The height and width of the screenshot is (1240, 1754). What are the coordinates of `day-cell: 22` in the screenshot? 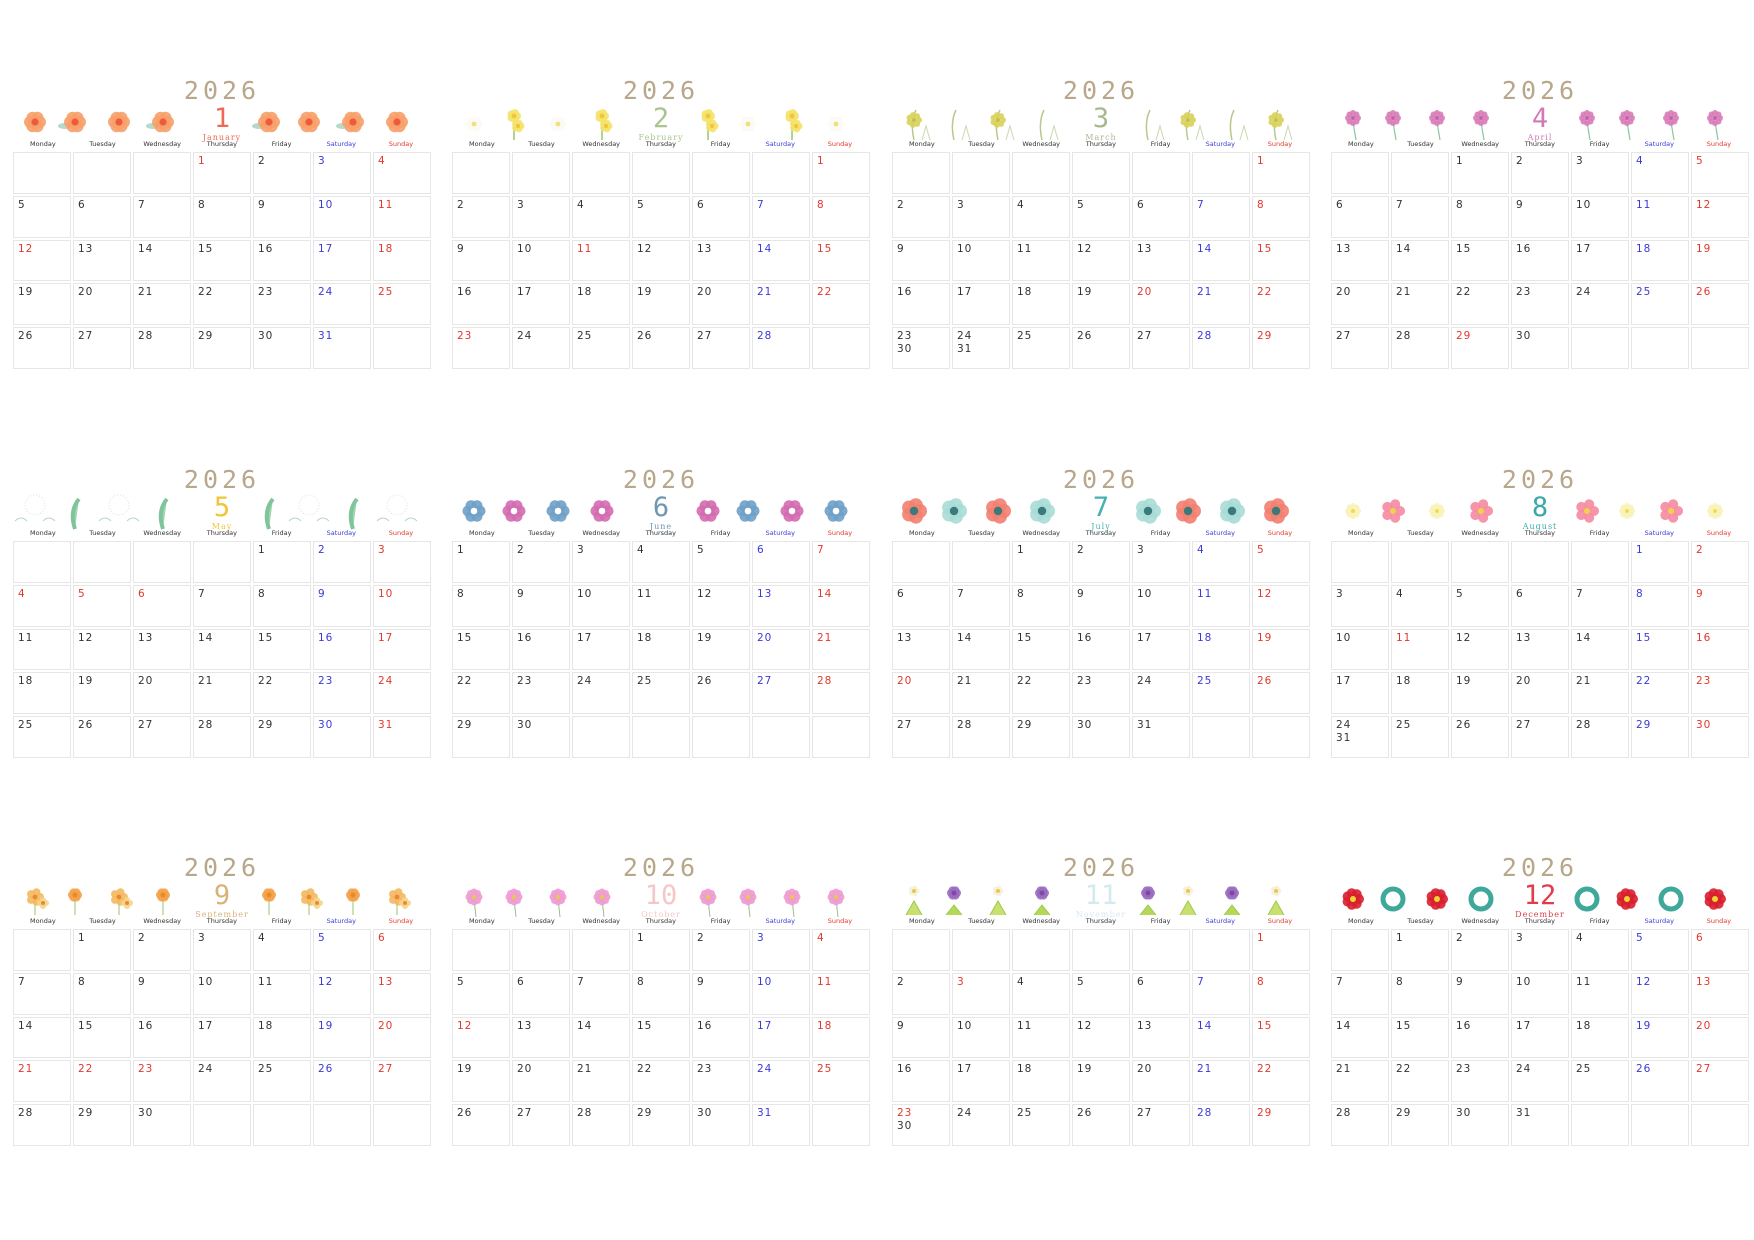 It's located at (1660, 693).